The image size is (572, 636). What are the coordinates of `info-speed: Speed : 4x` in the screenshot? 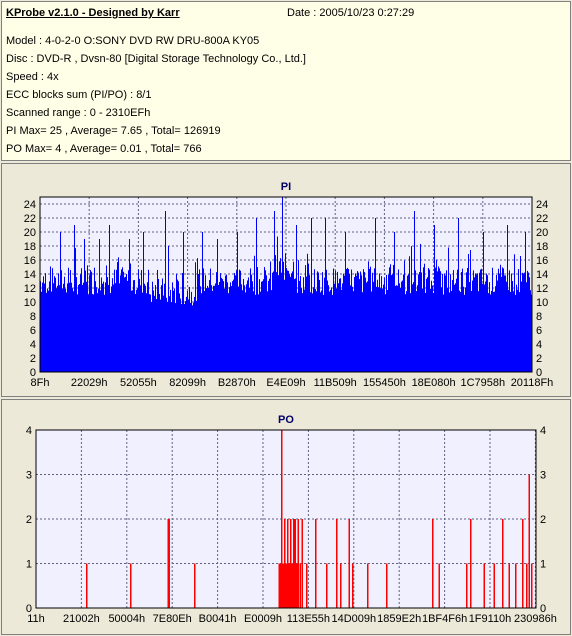 It's located at (32, 77).